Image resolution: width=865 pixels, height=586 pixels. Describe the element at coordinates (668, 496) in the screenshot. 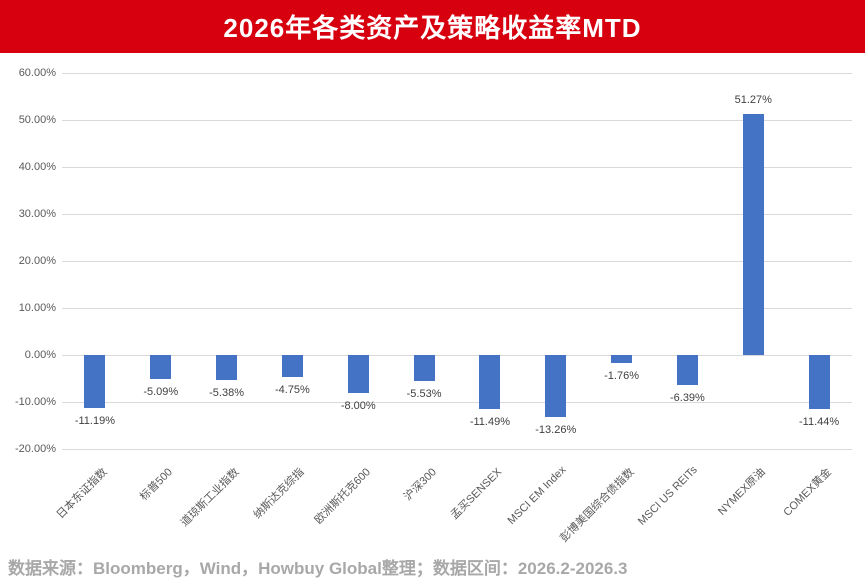

I see `x-axis-category-label: MSCI US REITs` at that location.